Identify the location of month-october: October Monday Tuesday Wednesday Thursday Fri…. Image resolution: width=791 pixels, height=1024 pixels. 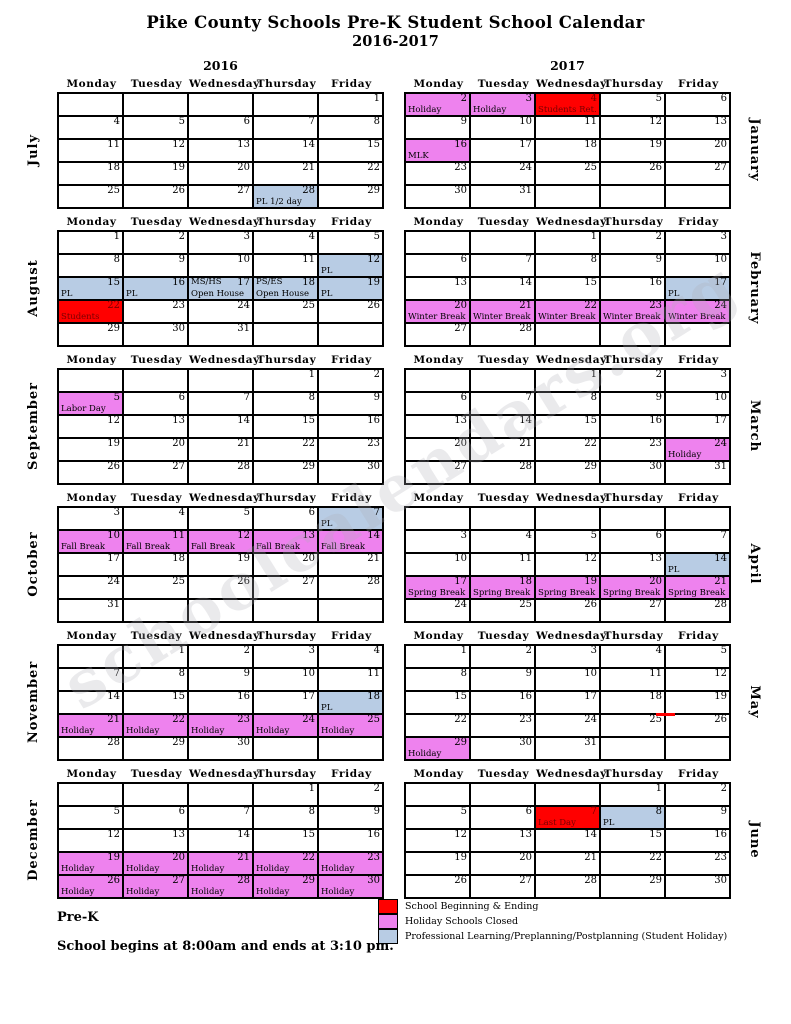
(205, 557).